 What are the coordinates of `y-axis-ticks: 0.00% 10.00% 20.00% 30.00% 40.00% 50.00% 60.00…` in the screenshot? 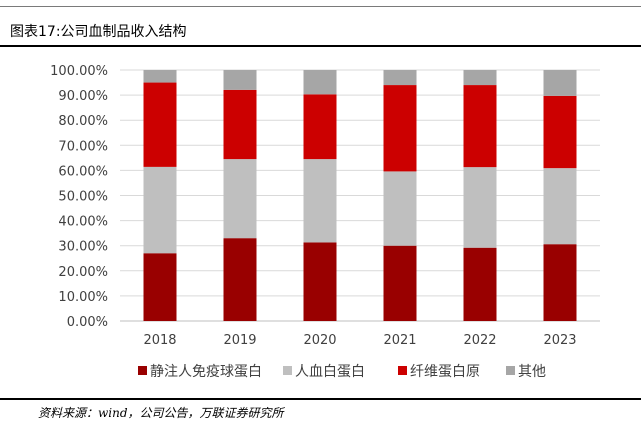 It's located at (79, 197).